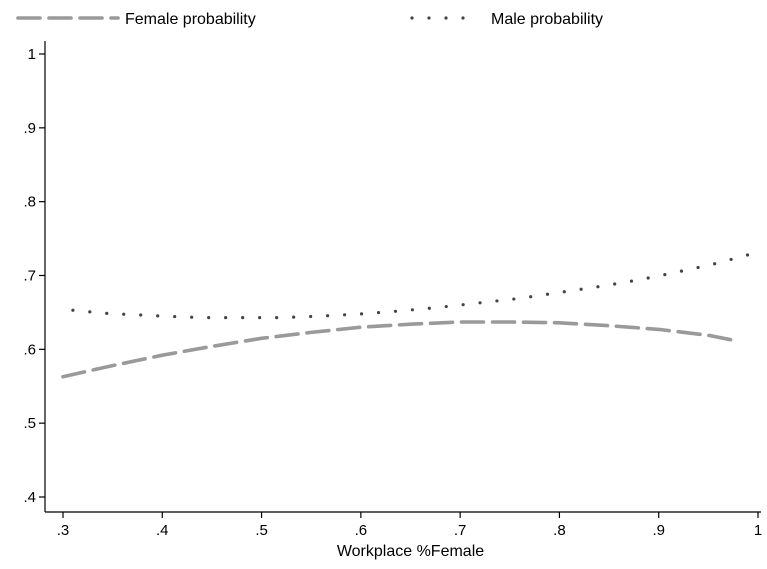 The image size is (767, 569). I want to click on legend-label-female: Female probability, so click(190, 19).